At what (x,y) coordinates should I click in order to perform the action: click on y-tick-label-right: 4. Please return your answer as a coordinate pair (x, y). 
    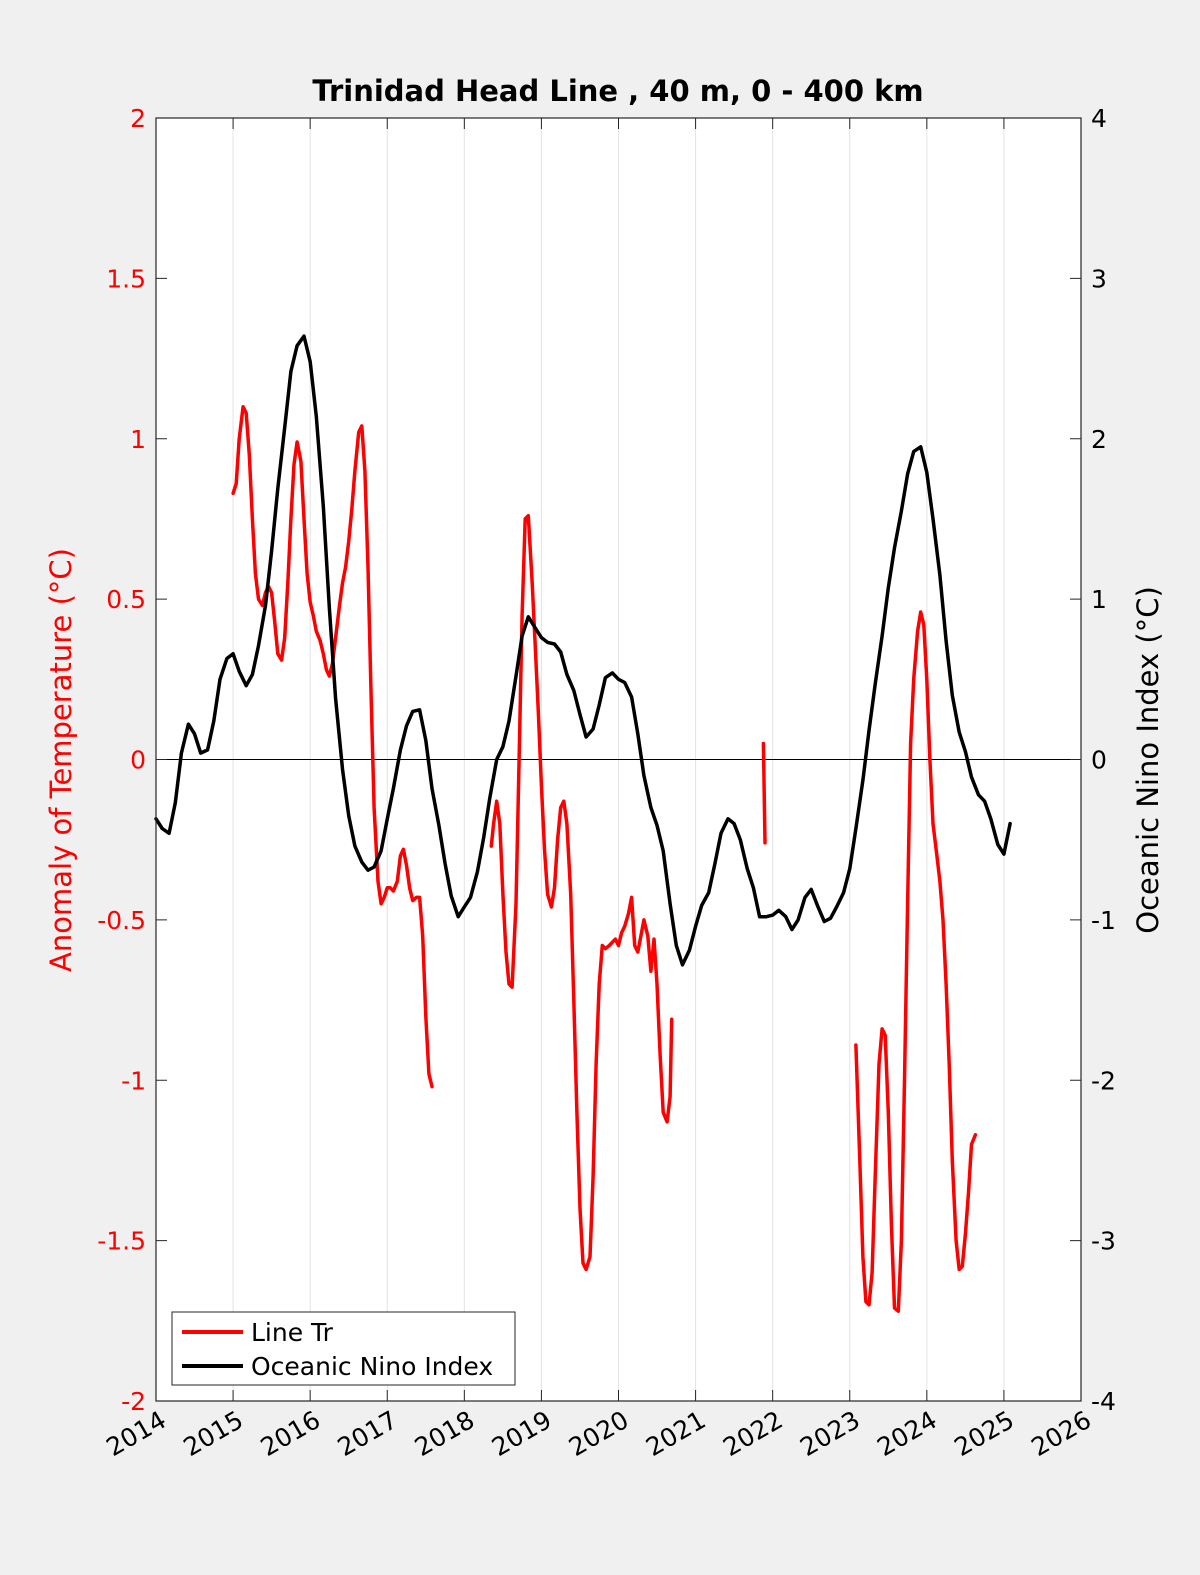
    Looking at the image, I should click on (1099, 118).